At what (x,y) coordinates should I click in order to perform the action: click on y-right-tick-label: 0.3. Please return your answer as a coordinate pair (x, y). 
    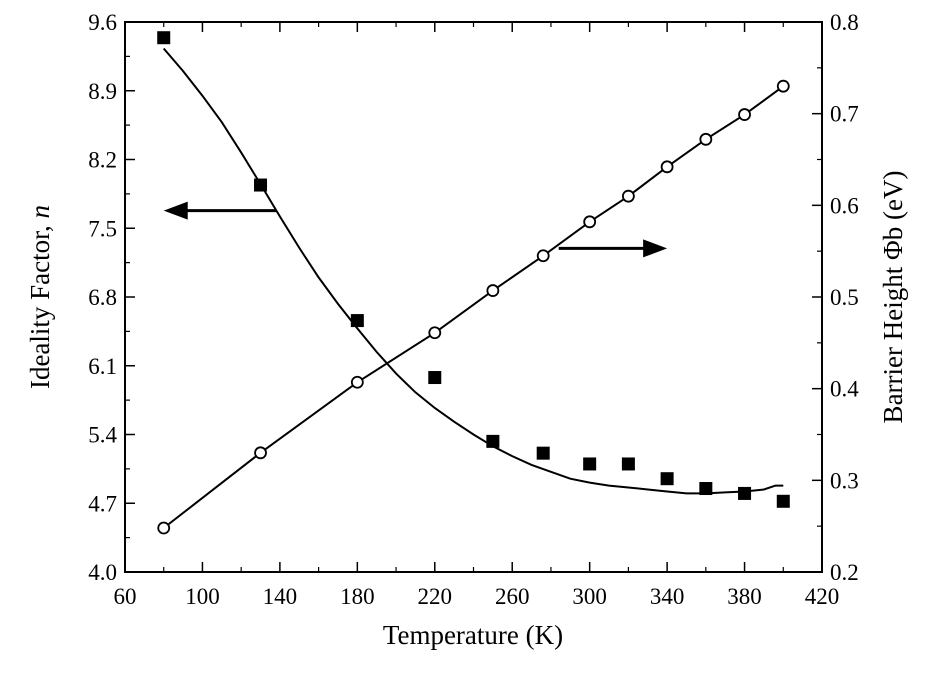
    Looking at the image, I should click on (844, 480).